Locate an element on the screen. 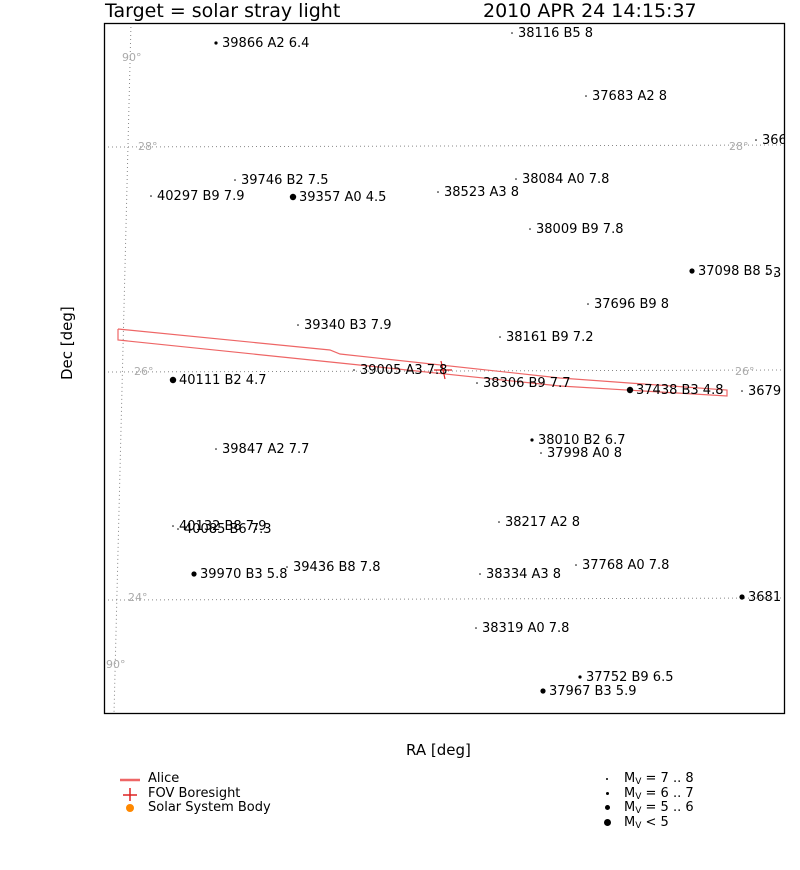 The width and height of the screenshot is (800, 870). star-11: 3 is located at coordinates (773, 273).